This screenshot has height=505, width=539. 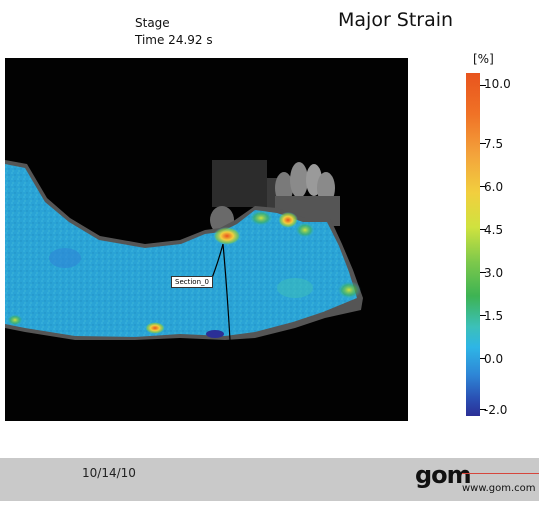 What do you see at coordinates (174, 40) in the screenshot?
I see `time-readout: Time 24.92 s` at bounding box center [174, 40].